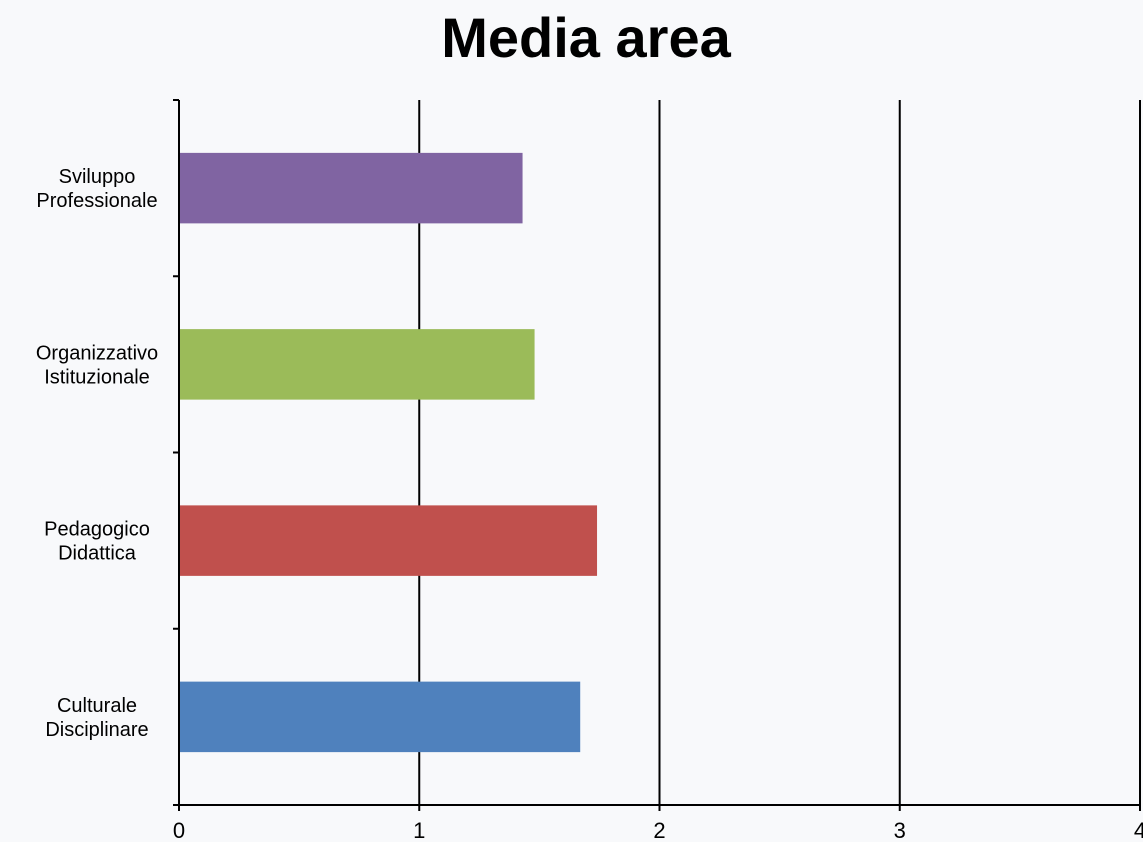 Image resolution: width=1143 pixels, height=842 pixels. Describe the element at coordinates (97, 377) in the screenshot. I see `category-label-line: Istituzionale` at that location.